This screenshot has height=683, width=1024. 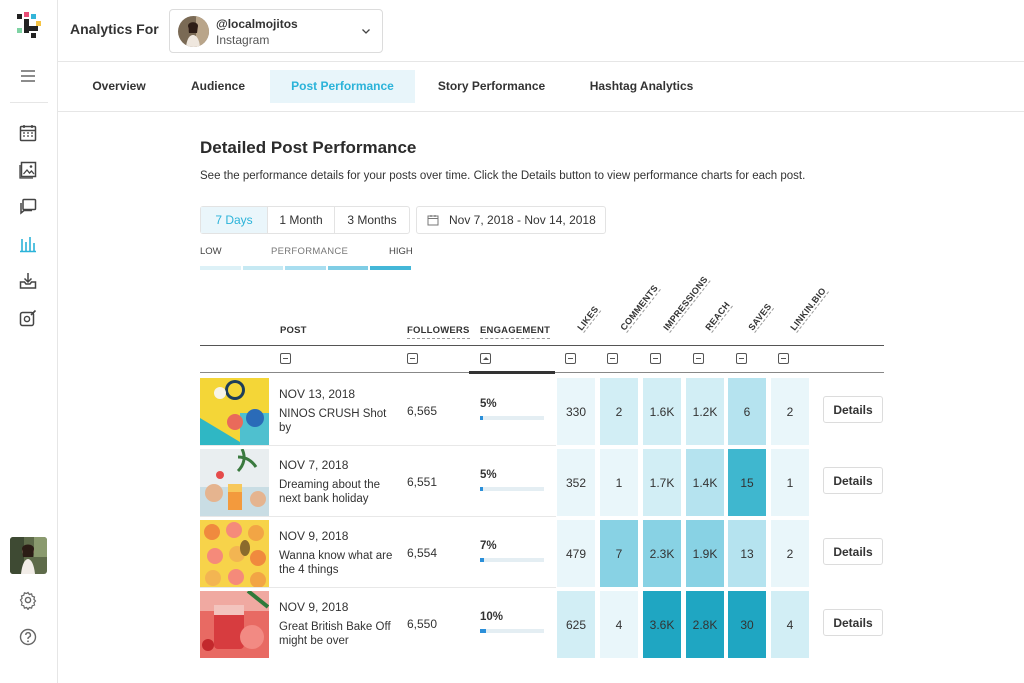 What do you see at coordinates (576, 482) in the screenshot?
I see `likes-cell: 352` at bounding box center [576, 482].